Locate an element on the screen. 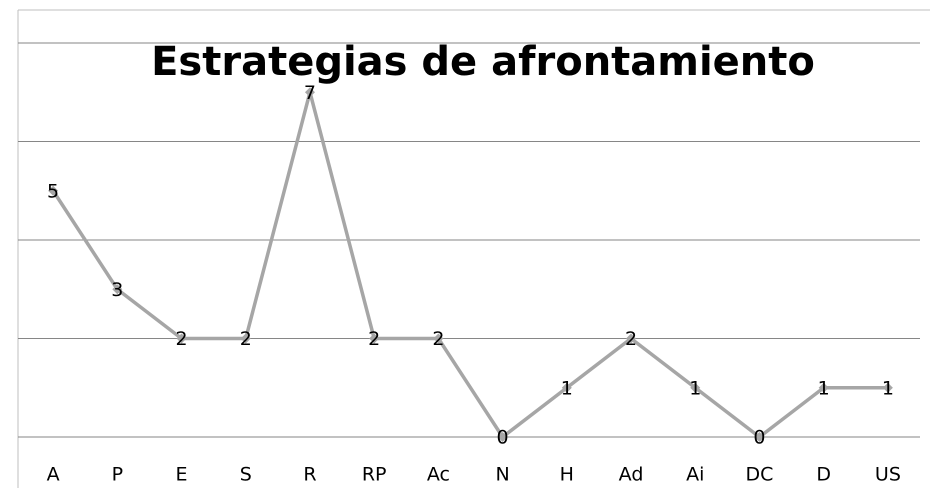 Image resolution: width=930 pixels, height=488 pixels. data-label: 5 is located at coordinates (53, 191).